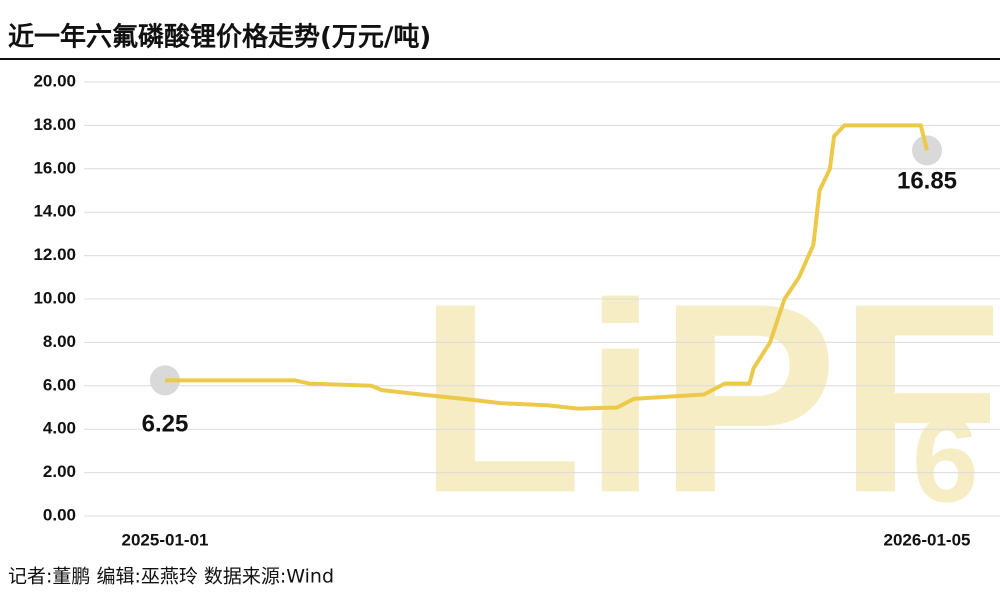  I want to click on y-tick-label: 8.00, so click(59, 341).